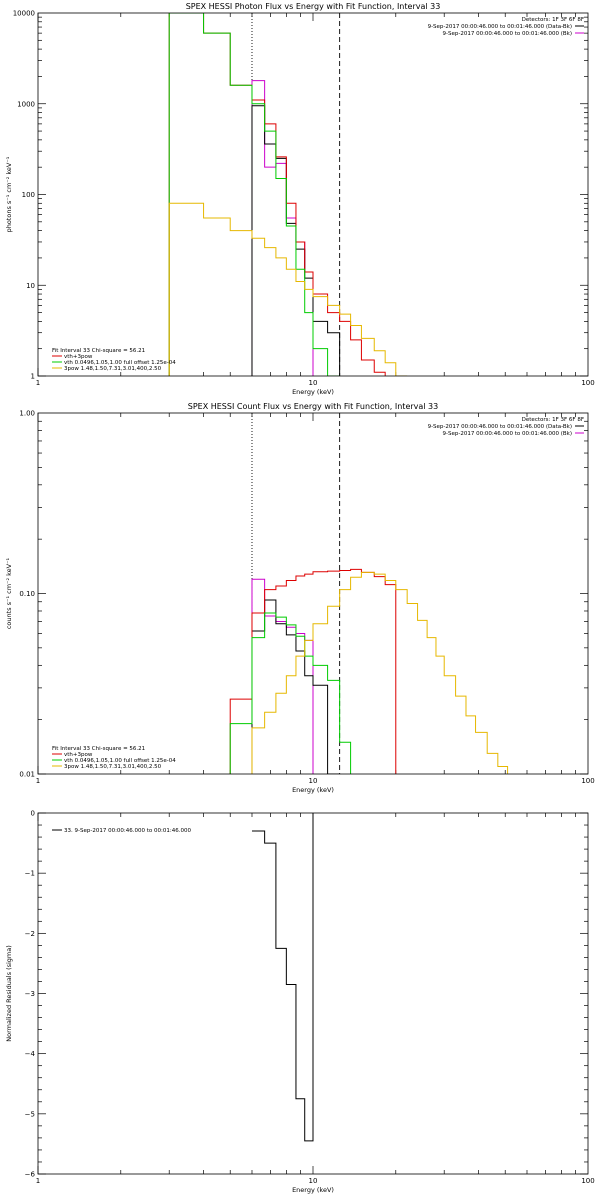 The height and width of the screenshot is (1200, 600). I want to click on y-axis-label: Normalized Residuals (sigma), so click(9, 993).